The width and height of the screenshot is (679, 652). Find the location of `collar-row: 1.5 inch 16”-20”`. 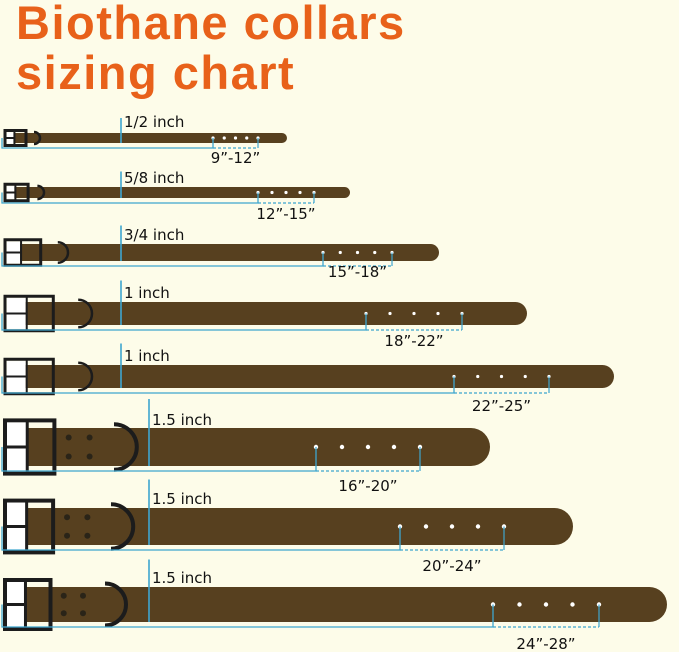

collar-row: 1.5 inch 16”-20” is located at coordinates (245, 447).